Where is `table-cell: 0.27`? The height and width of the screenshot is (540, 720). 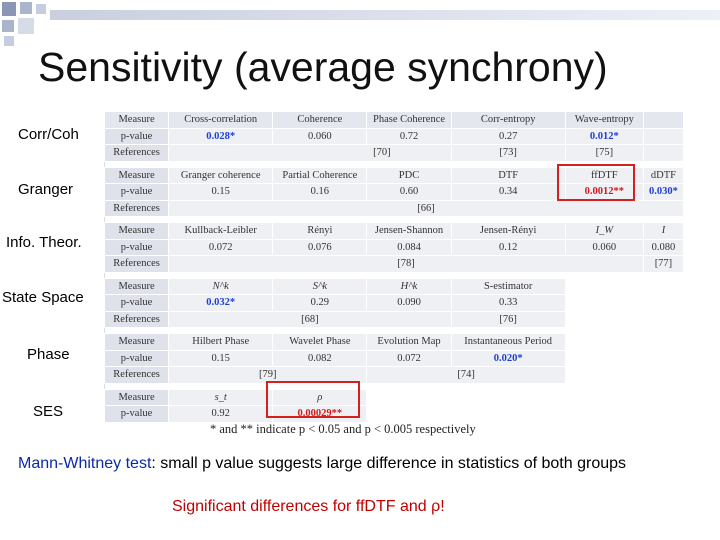 table-cell: 0.27 is located at coordinates (508, 136).